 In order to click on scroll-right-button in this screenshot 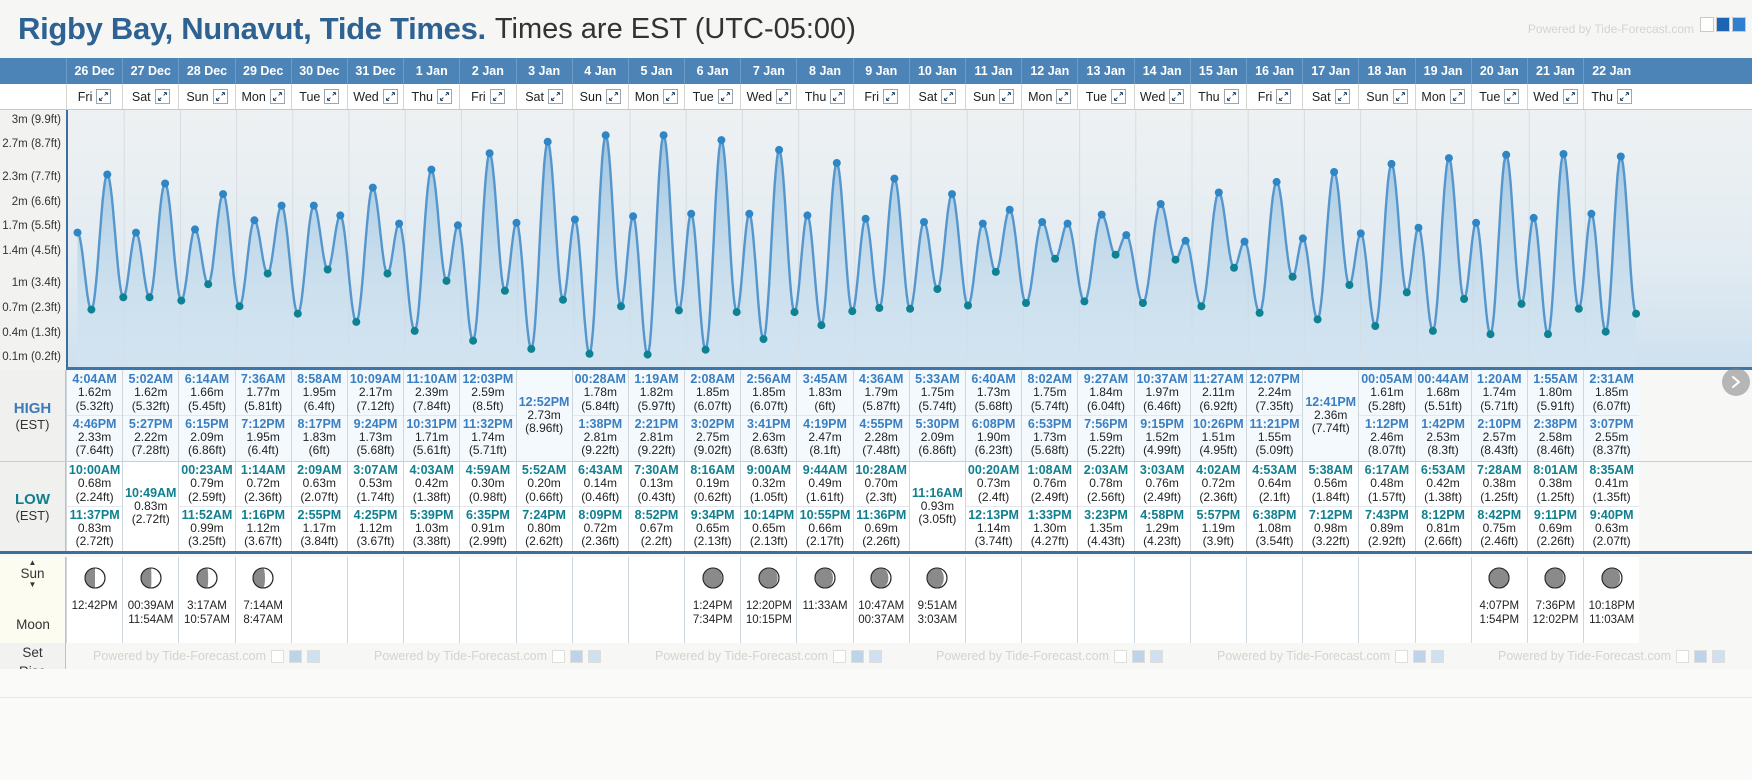, I will do `click(1736, 382)`.